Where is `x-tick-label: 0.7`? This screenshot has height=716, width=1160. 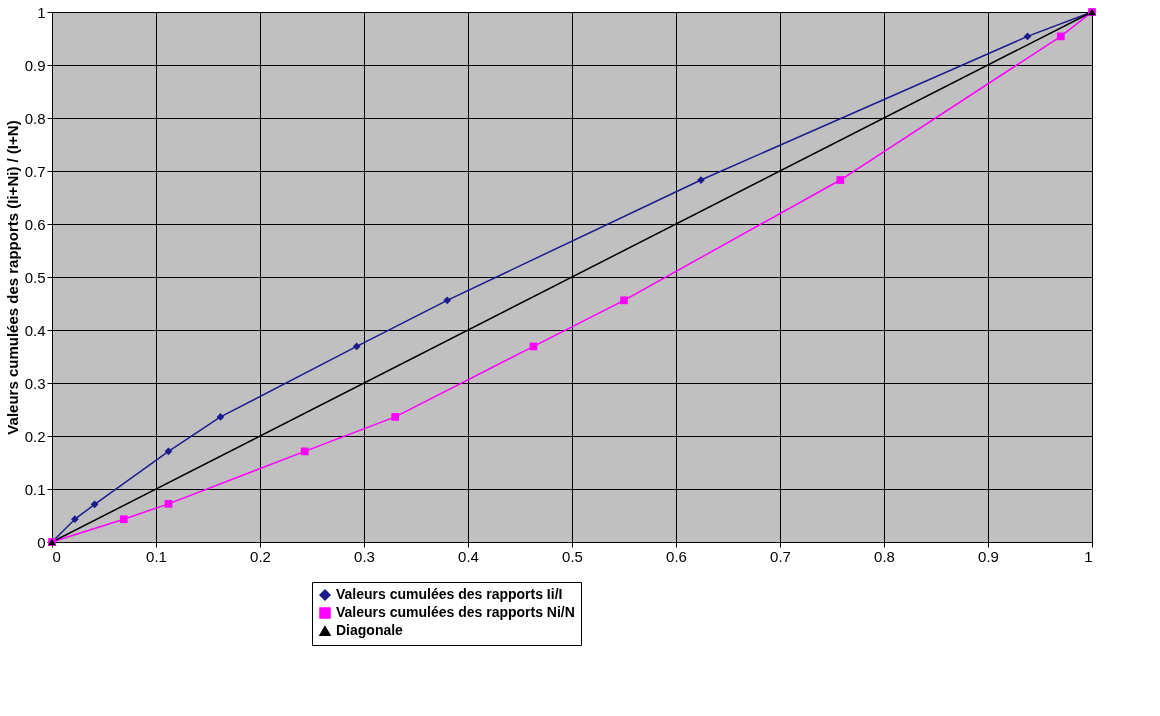
x-tick-label: 0.7 is located at coordinates (780, 556).